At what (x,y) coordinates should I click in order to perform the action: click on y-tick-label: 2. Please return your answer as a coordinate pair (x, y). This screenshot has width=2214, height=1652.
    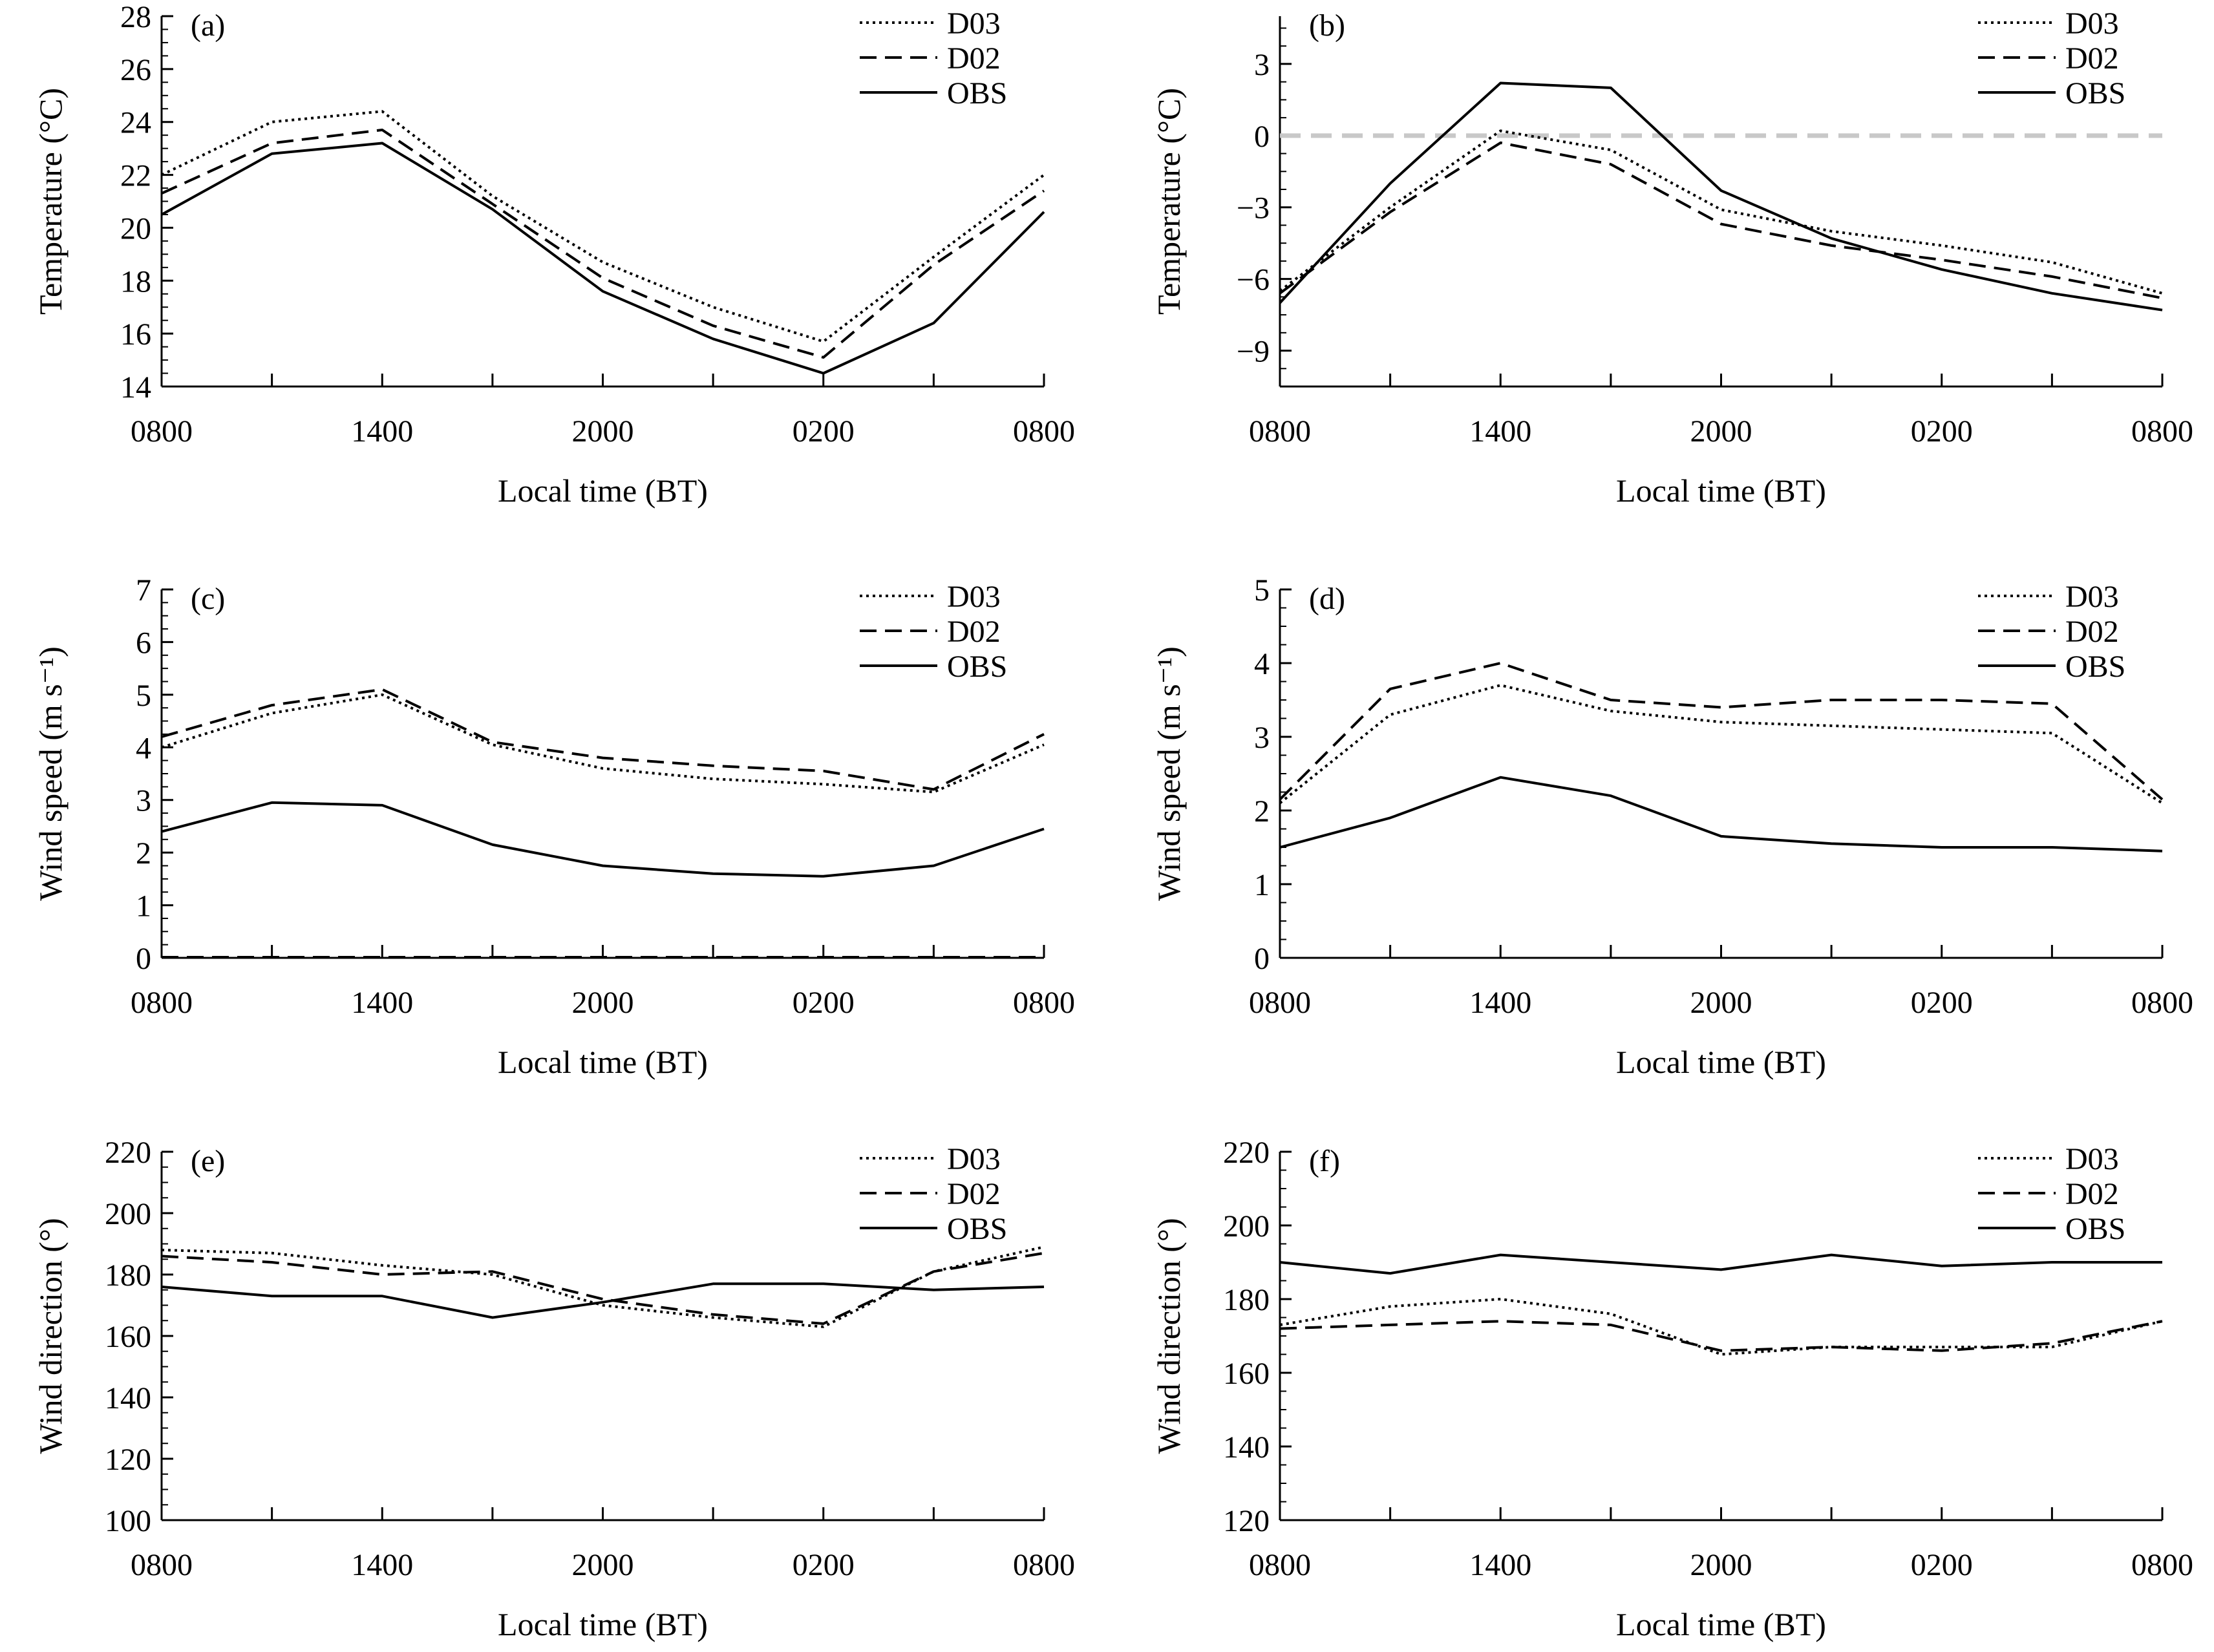
    Looking at the image, I should click on (143, 853).